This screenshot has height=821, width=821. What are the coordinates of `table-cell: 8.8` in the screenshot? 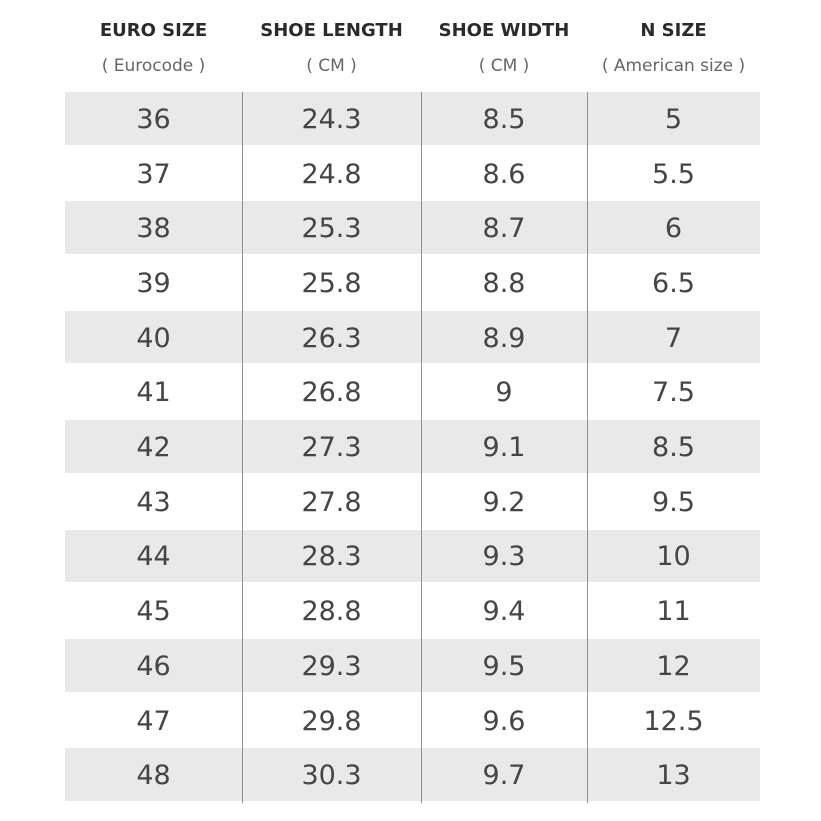 It's located at (504, 283).